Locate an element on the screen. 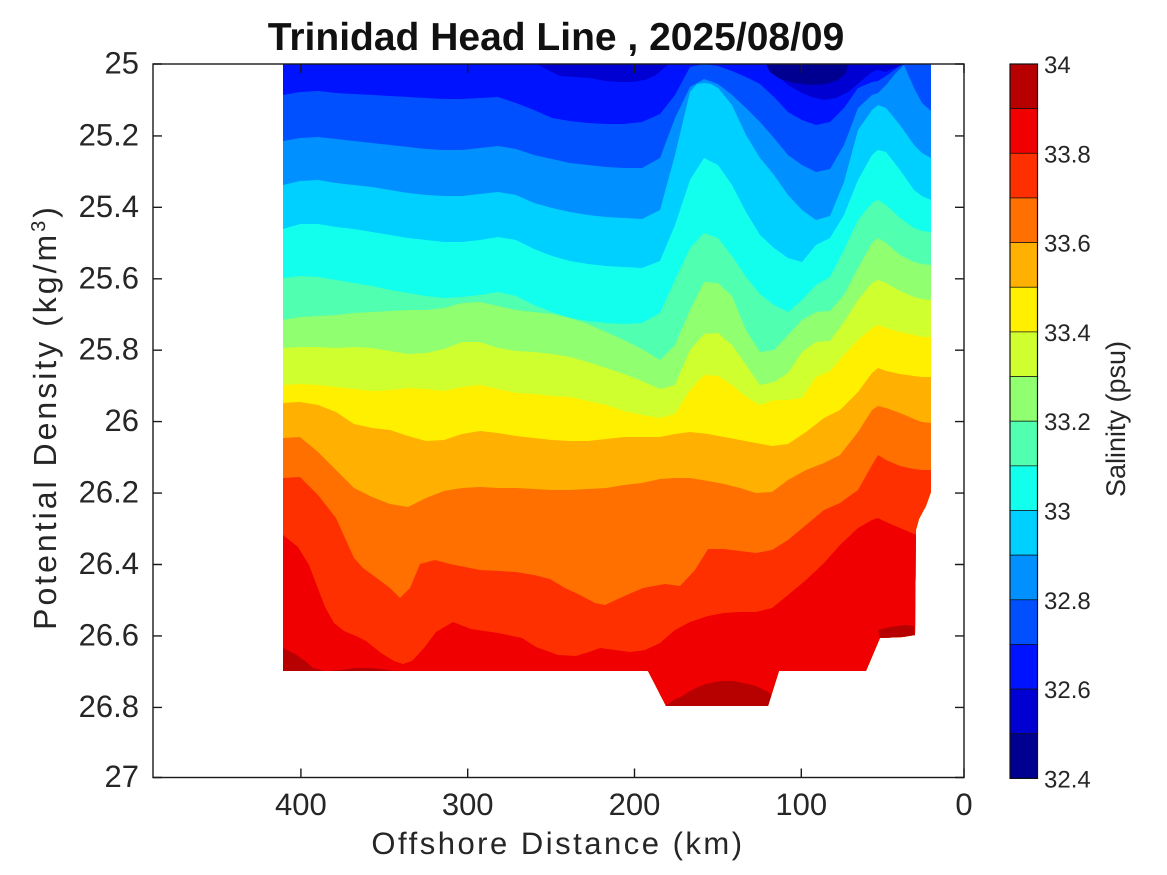 This screenshot has height=875, width=1167. svg-text: Potential Density (kg/m3) is located at coordinates (45, 417).